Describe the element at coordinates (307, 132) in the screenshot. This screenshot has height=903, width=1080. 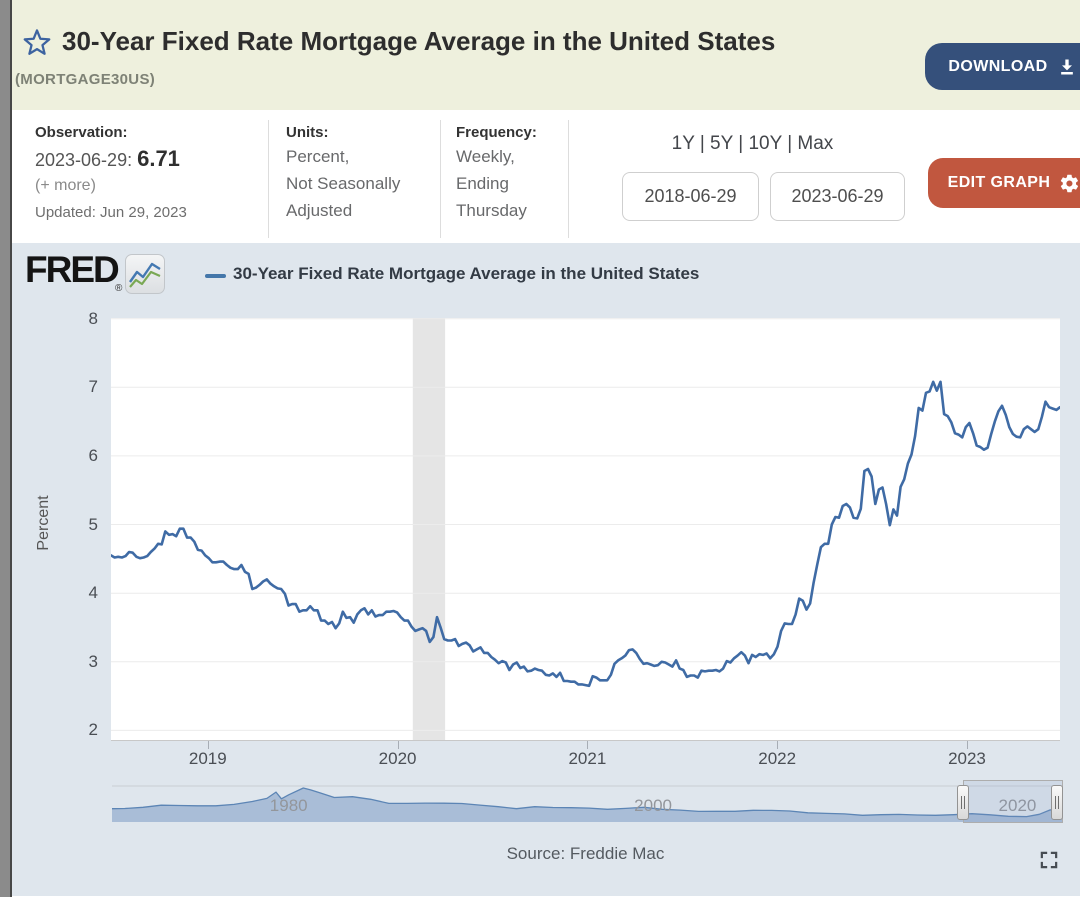
I see `units-label: Units:` at that location.